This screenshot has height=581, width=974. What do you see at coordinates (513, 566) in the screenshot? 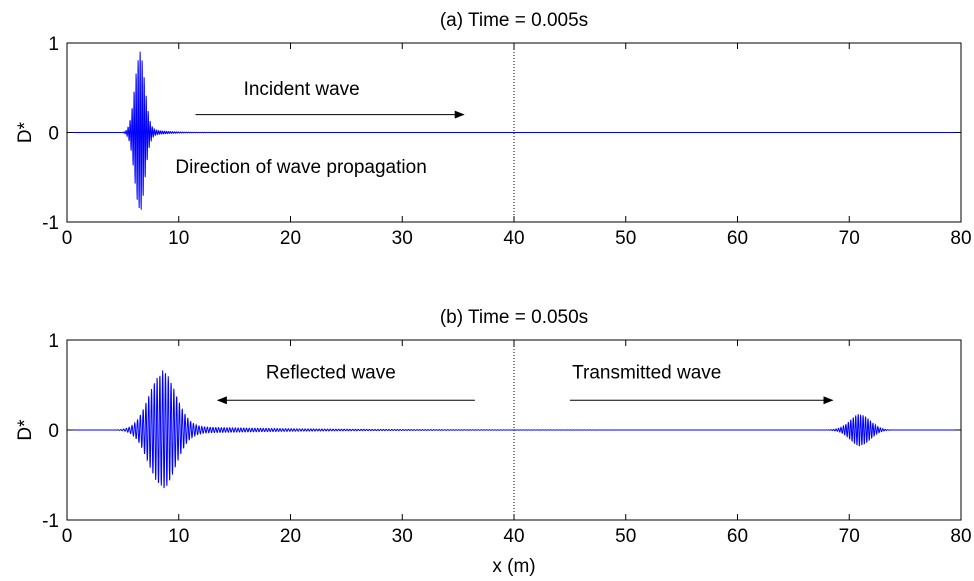
I see `panel-b-xlabel: x (m)` at bounding box center [513, 566].